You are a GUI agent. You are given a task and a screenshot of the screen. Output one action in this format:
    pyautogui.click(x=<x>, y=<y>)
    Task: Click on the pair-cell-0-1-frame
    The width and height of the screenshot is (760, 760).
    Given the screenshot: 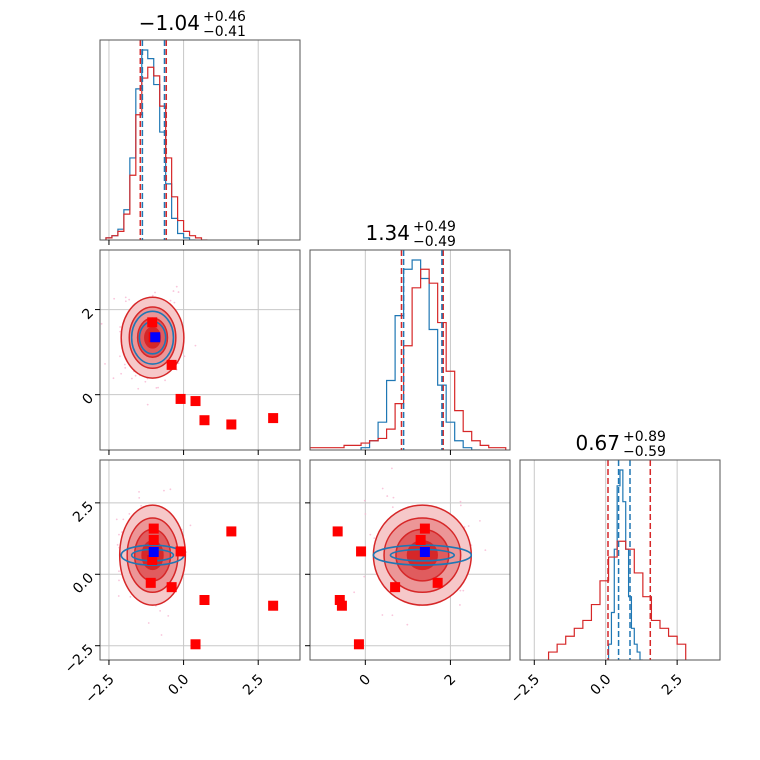 What is the action you would take?
    pyautogui.click(x=200, y=350)
    